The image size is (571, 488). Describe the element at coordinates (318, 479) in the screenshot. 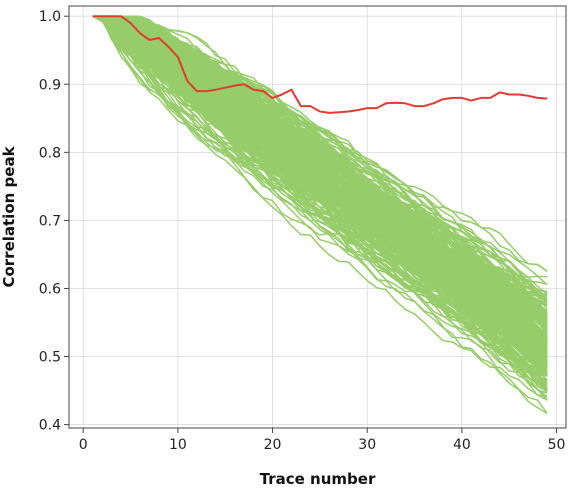

I see `x-axis-label: Trace number` at that location.